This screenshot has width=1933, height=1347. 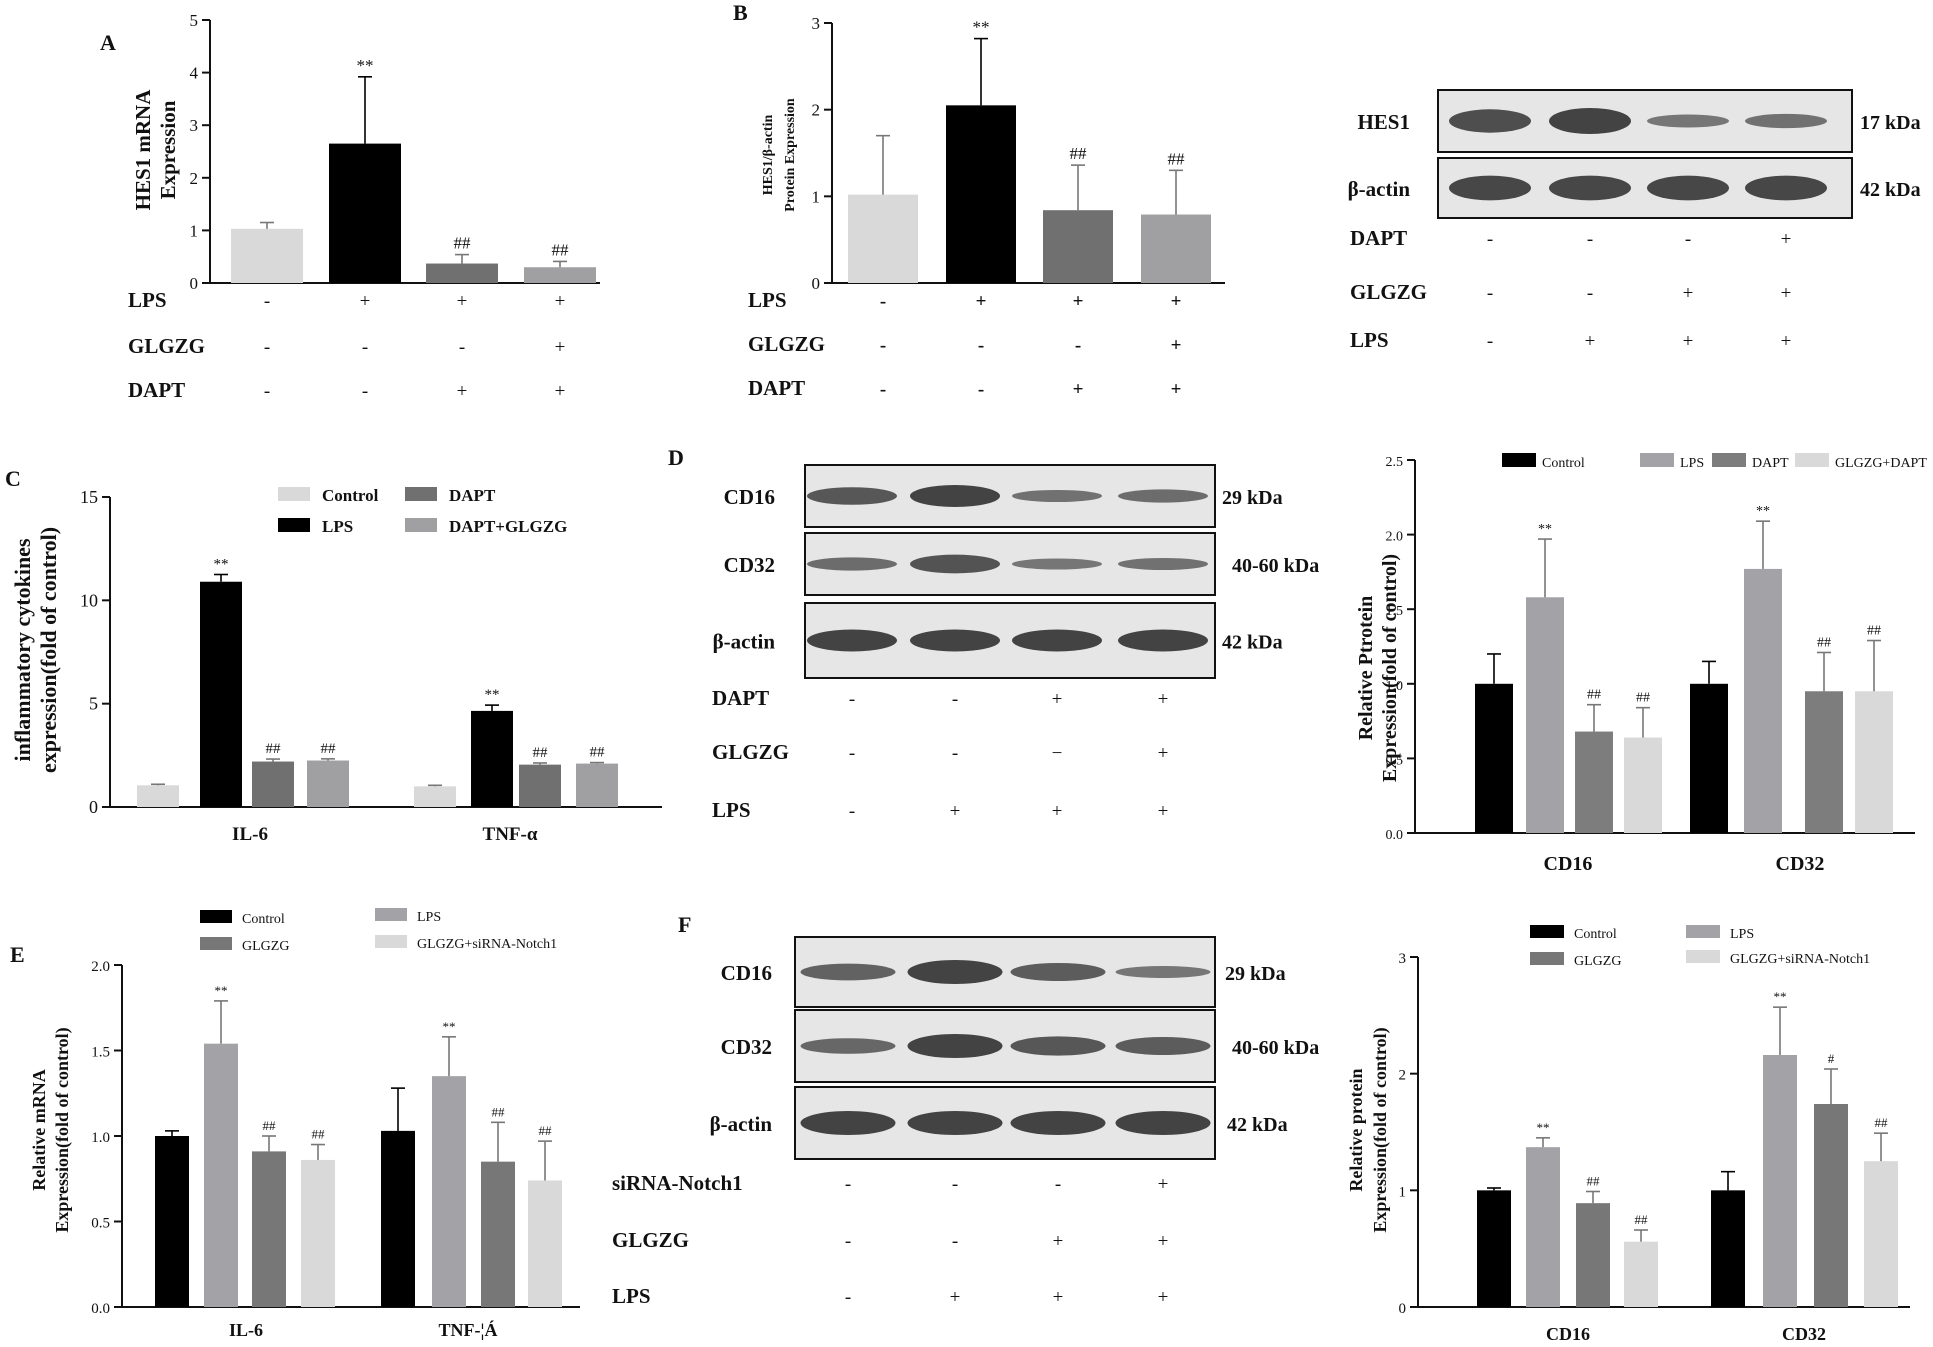 I want to click on panel-a-y-label: HES1 mRNA, so click(x=143, y=150).